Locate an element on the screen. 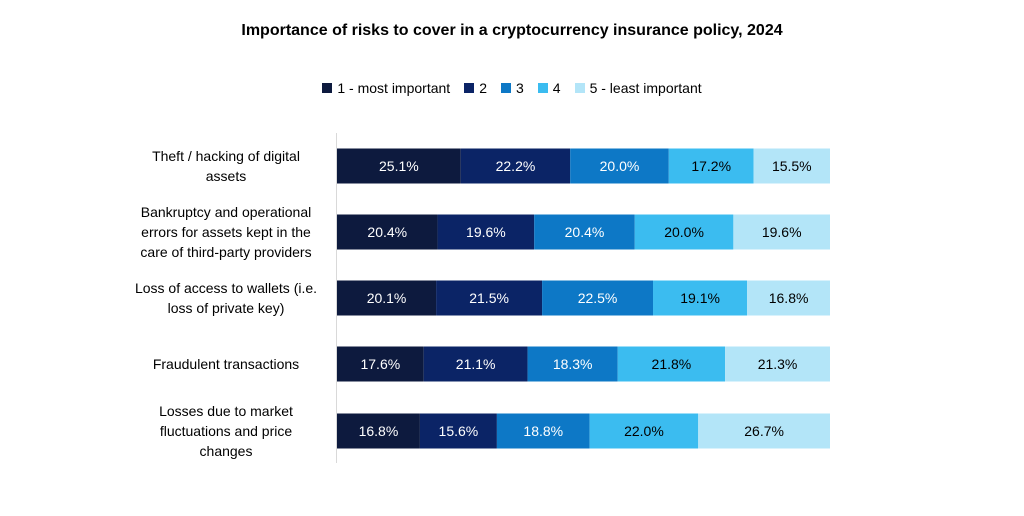 This screenshot has height=516, width=1024. data-label: 21.1% is located at coordinates (476, 364).